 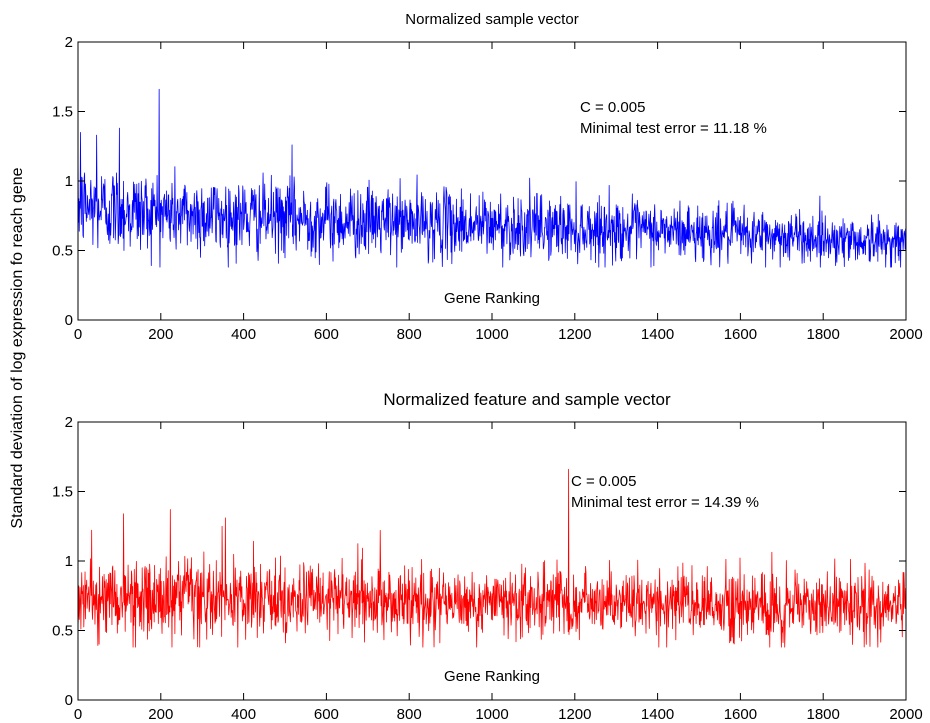 I want to click on bottom-chart-ytick-label: 1.5, so click(x=62, y=492).